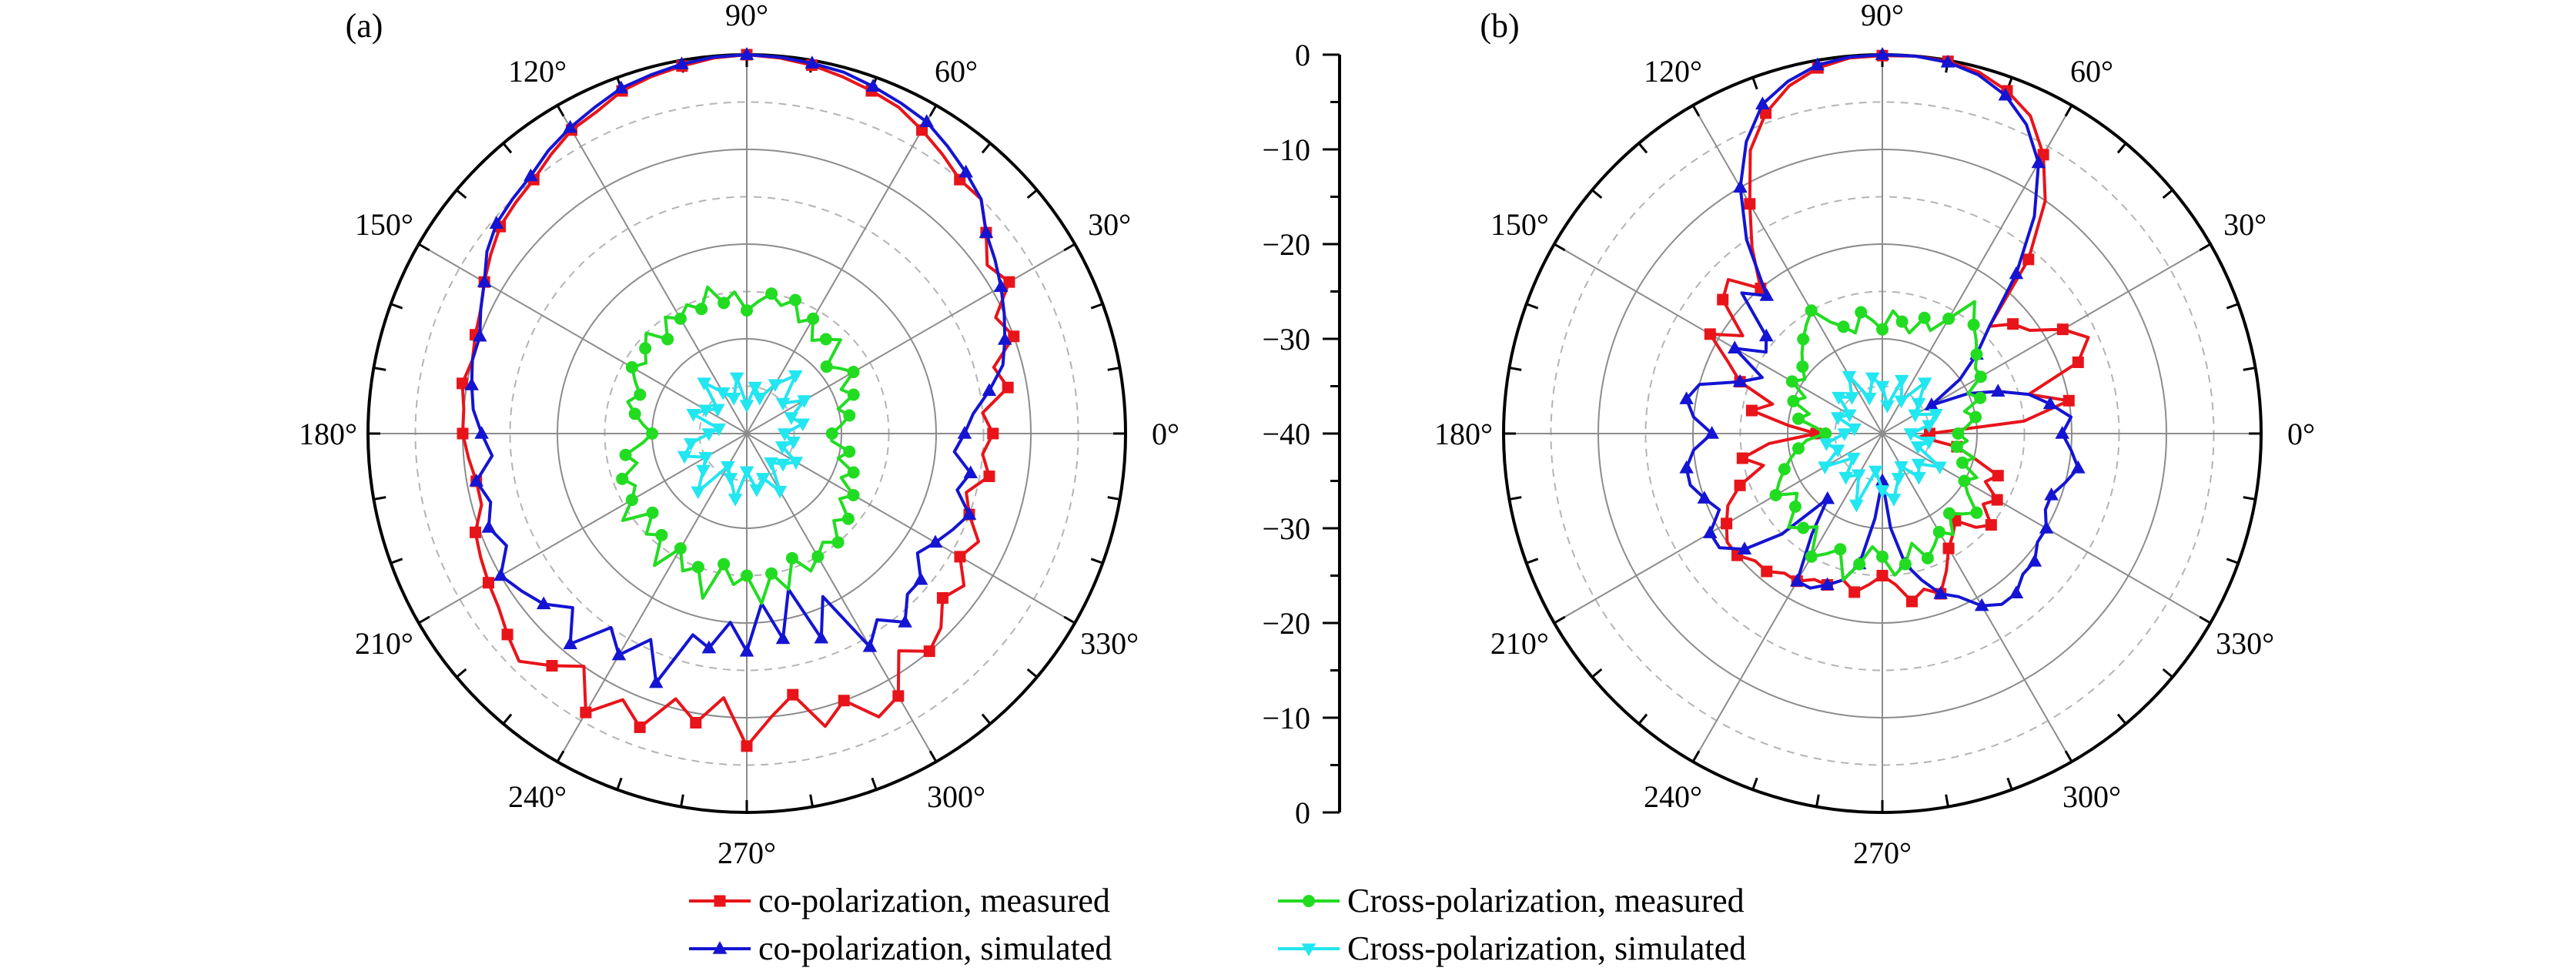 The width and height of the screenshot is (2576, 978). What do you see at coordinates (537, 71) in the screenshot?
I see `angle-label: 120°` at bounding box center [537, 71].